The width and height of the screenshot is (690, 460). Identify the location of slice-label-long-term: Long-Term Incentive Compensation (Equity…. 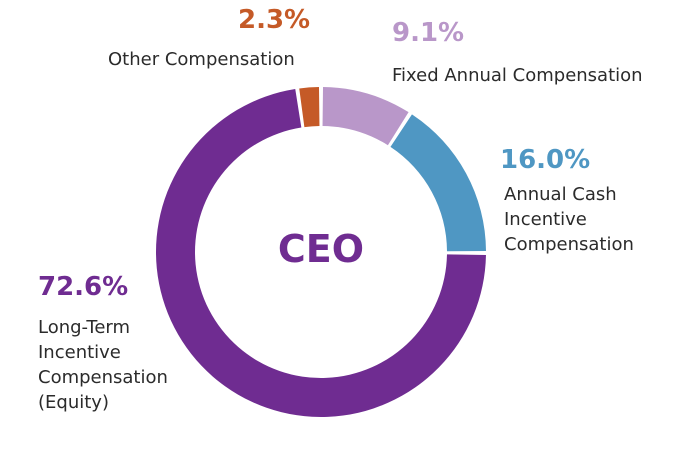
(103, 365).